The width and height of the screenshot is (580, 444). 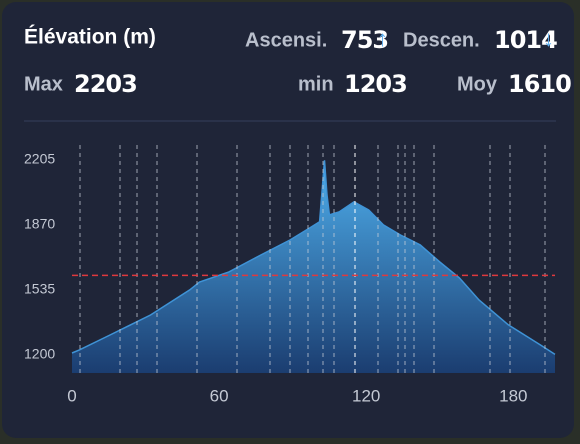 What do you see at coordinates (477, 84) in the screenshot?
I see `mean-label: Moy` at bounding box center [477, 84].